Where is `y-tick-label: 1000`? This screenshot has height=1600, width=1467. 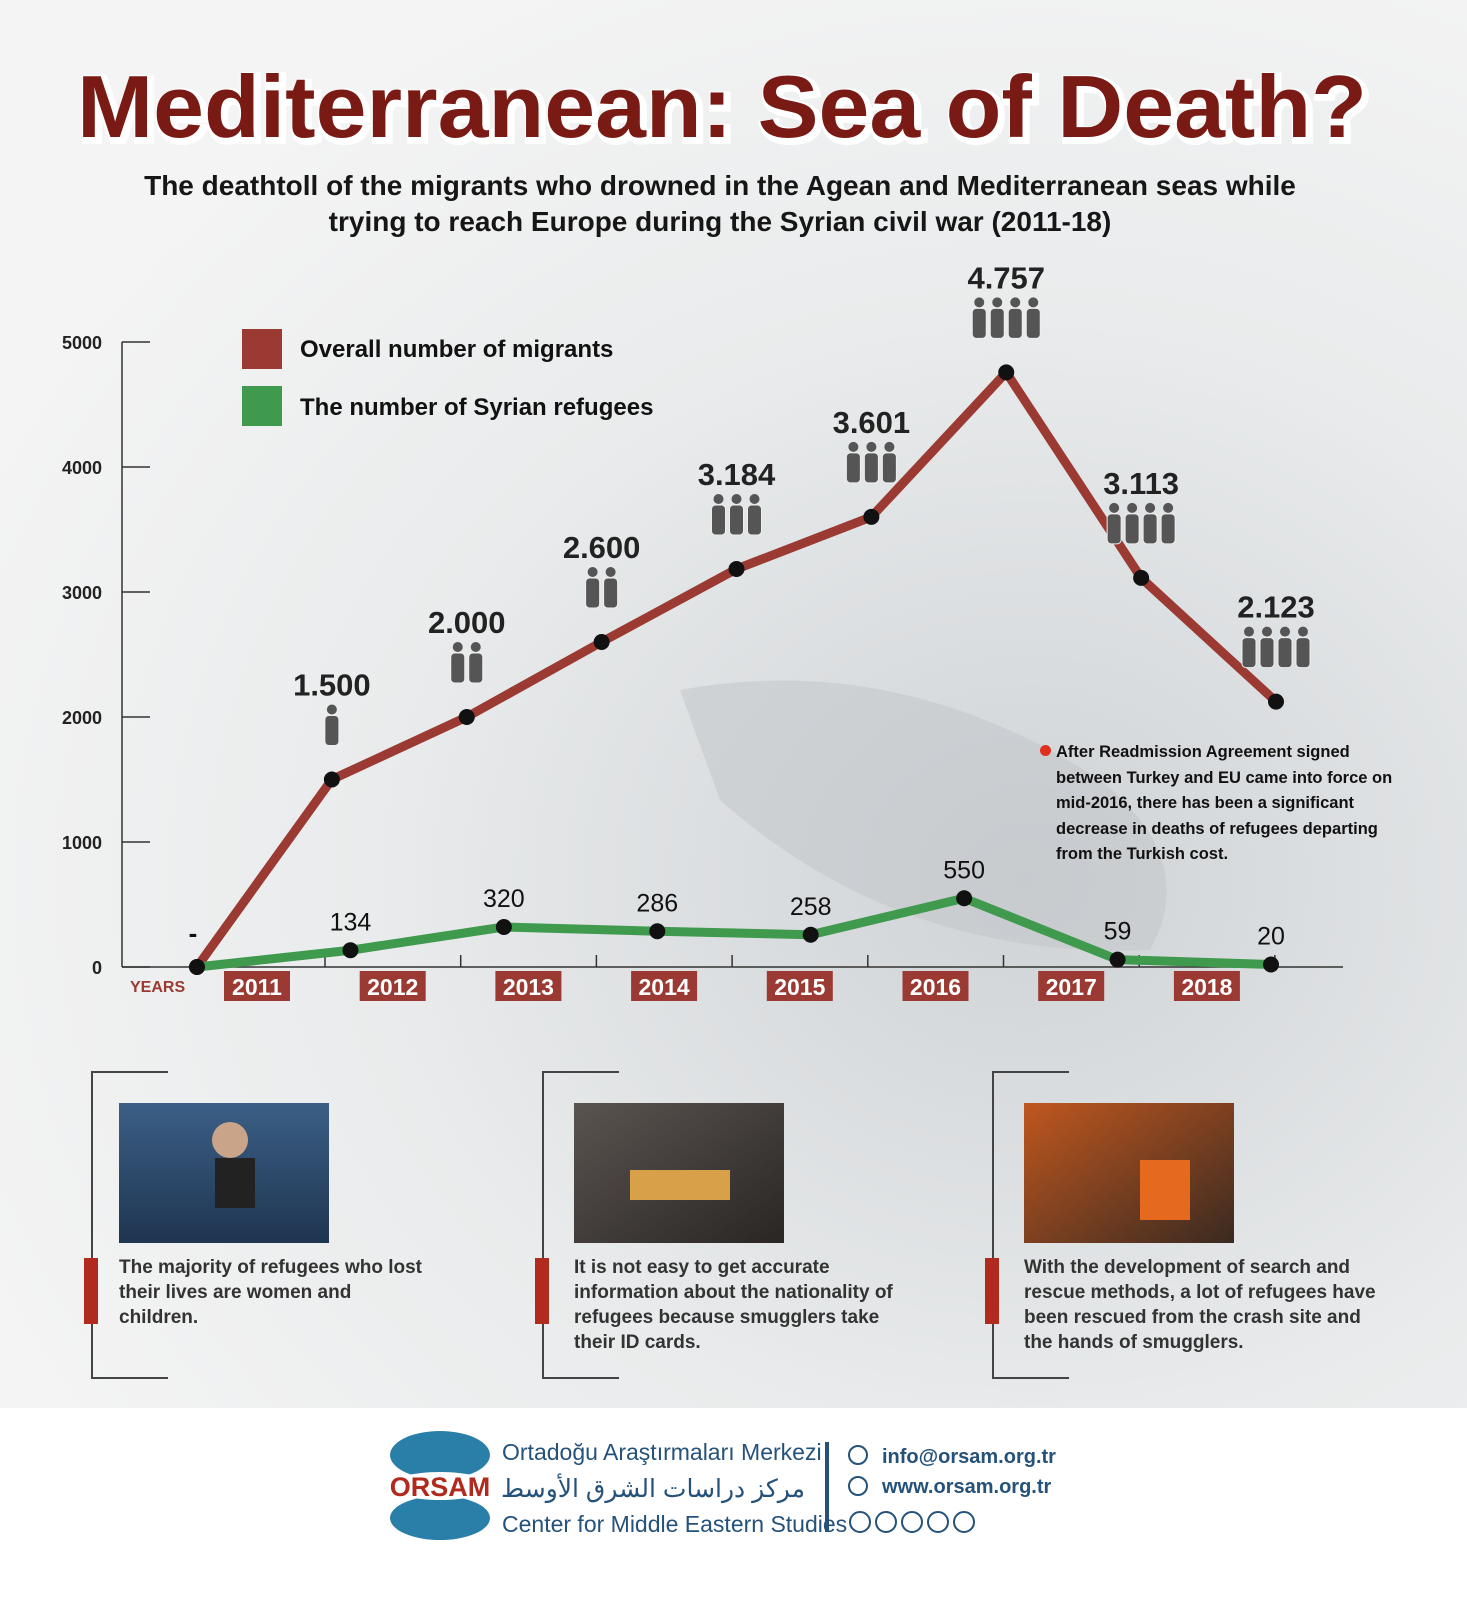 y-tick-label: 1000 is located at coordinates (82, 843).